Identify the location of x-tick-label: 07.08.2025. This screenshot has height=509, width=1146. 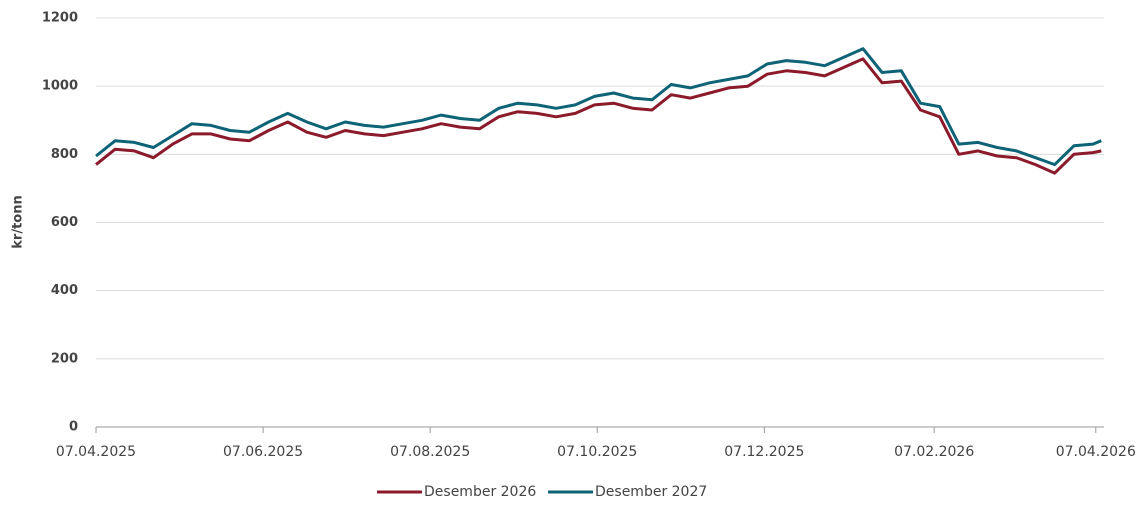
(430, 452).